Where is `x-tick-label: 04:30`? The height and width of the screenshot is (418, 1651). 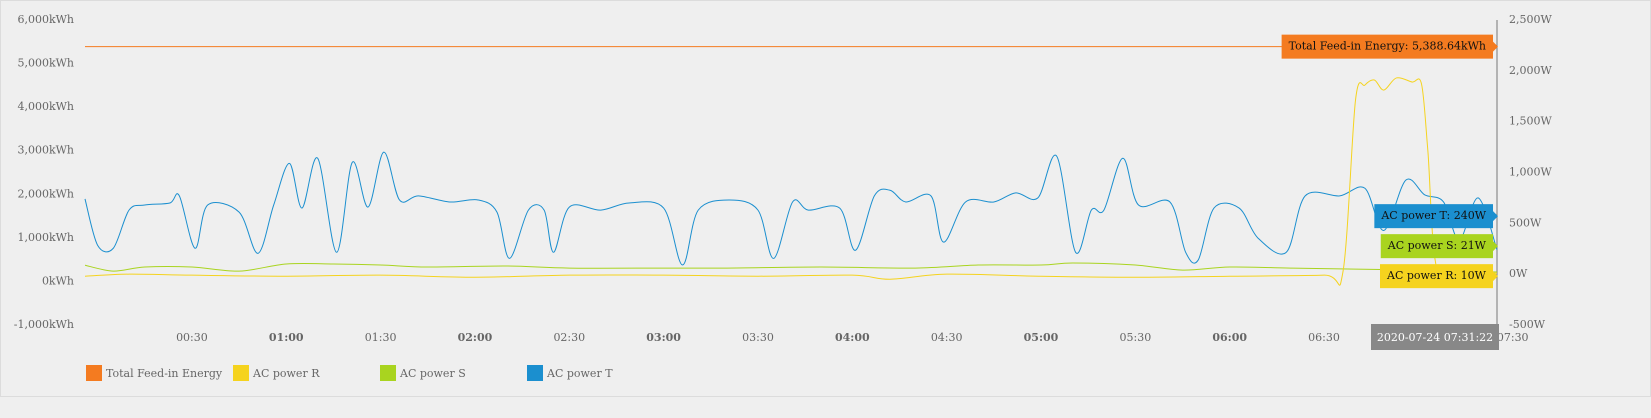 x-tick-label: 04:30 is located at coordinates (947, 337).